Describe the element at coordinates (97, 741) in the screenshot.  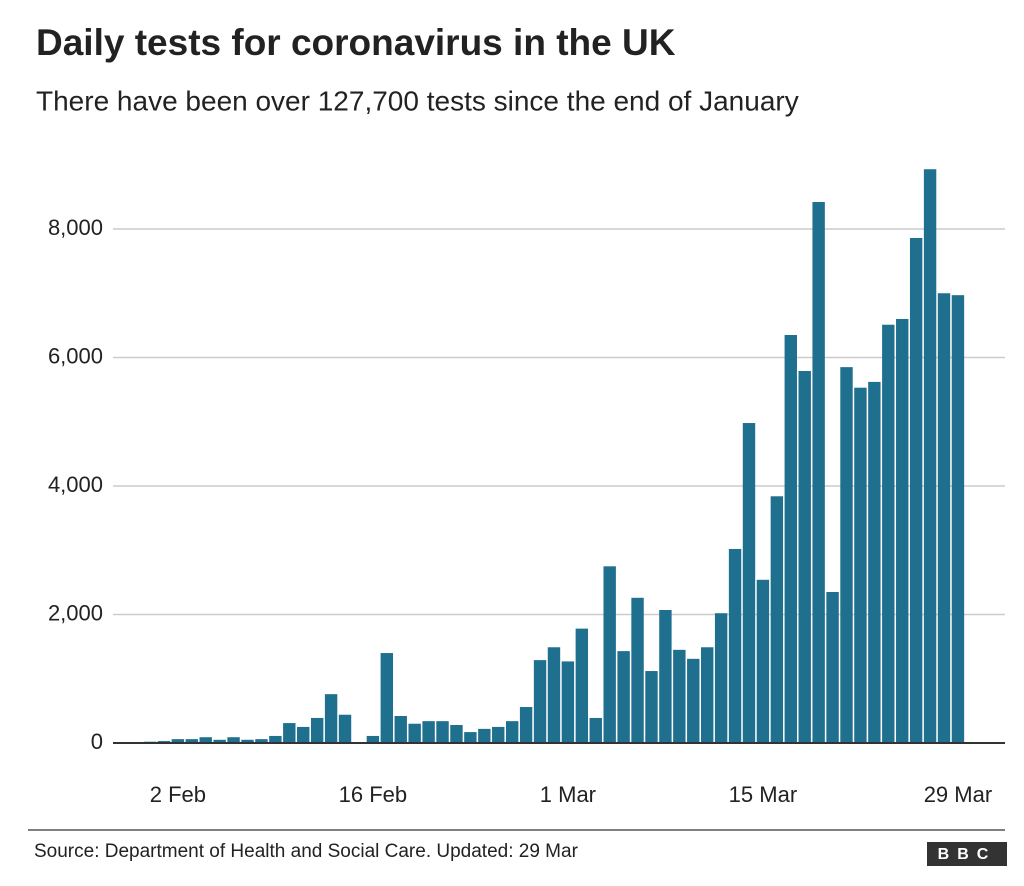
I see `y-tick-label: 0` at that location.